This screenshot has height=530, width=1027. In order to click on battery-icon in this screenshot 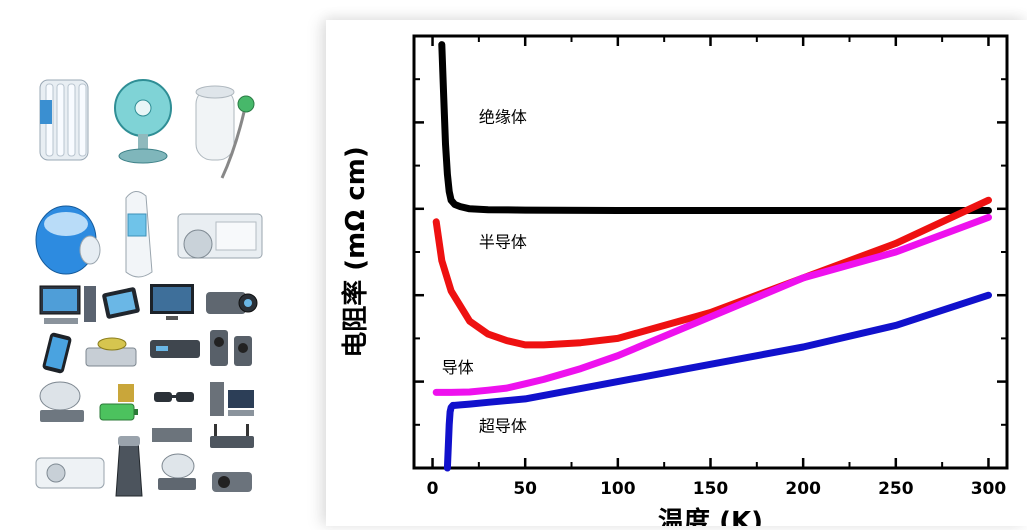, I will do `click(118, 402)`.